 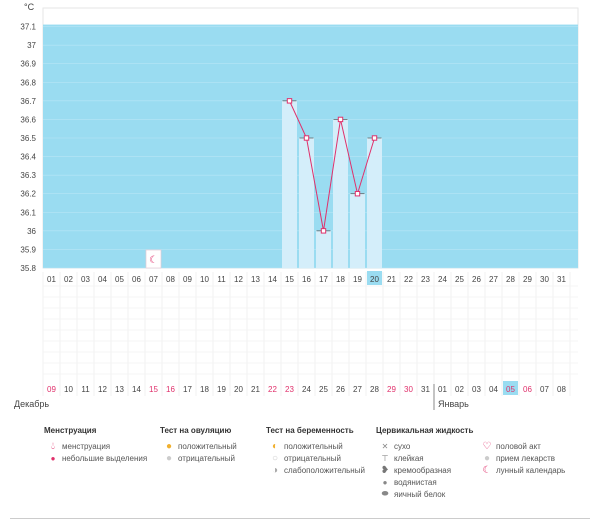 I want to click on cycle-day-label: 21, so click(x=391, y=279).